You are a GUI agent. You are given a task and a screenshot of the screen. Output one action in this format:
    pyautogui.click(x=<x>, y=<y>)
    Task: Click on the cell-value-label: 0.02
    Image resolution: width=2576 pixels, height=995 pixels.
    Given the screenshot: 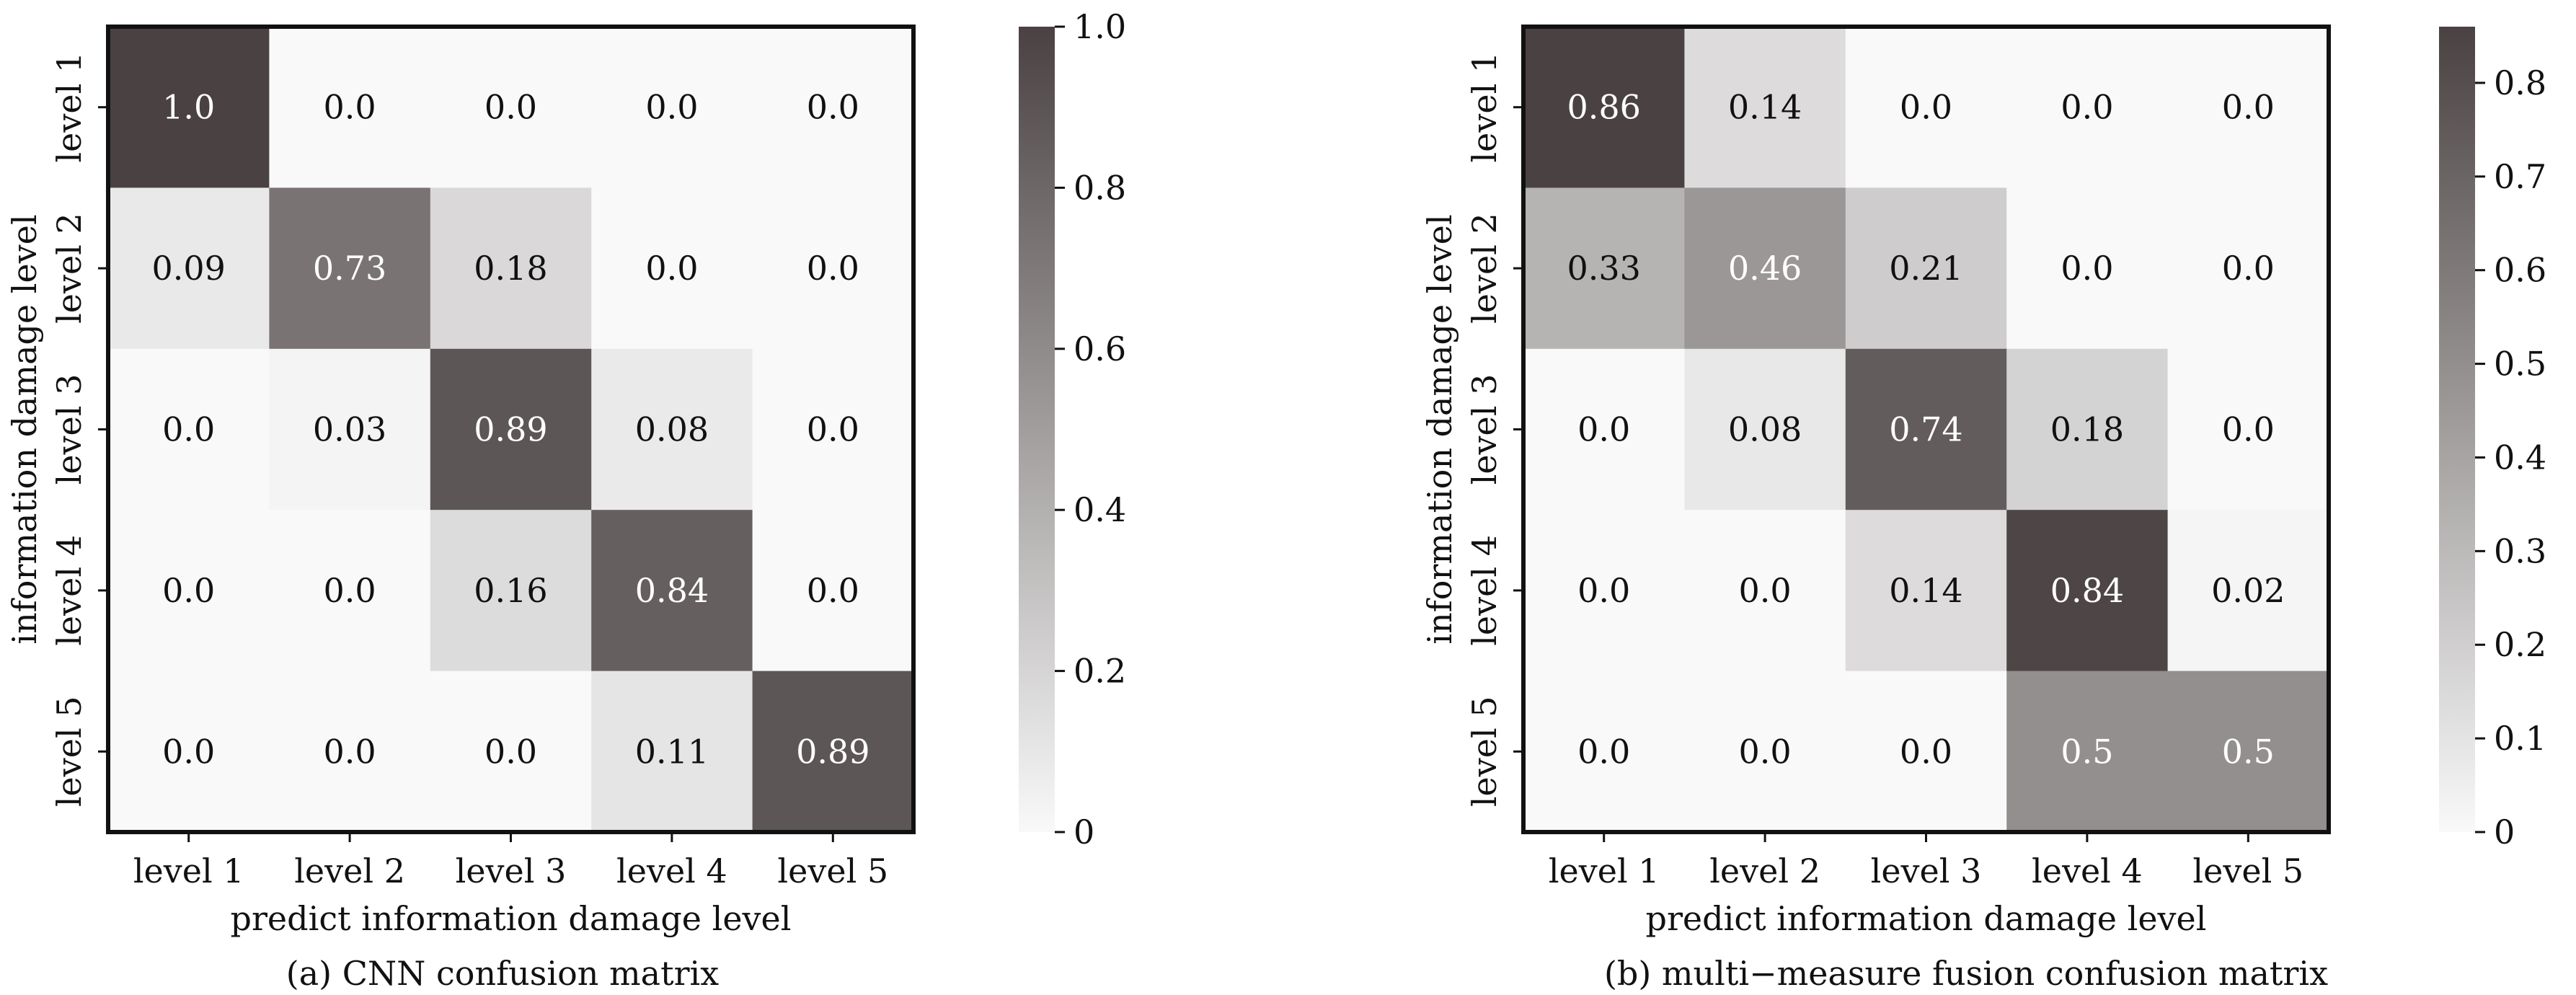 What is the action you would take?
    pyautogui.click(x=2248, y=590)
    